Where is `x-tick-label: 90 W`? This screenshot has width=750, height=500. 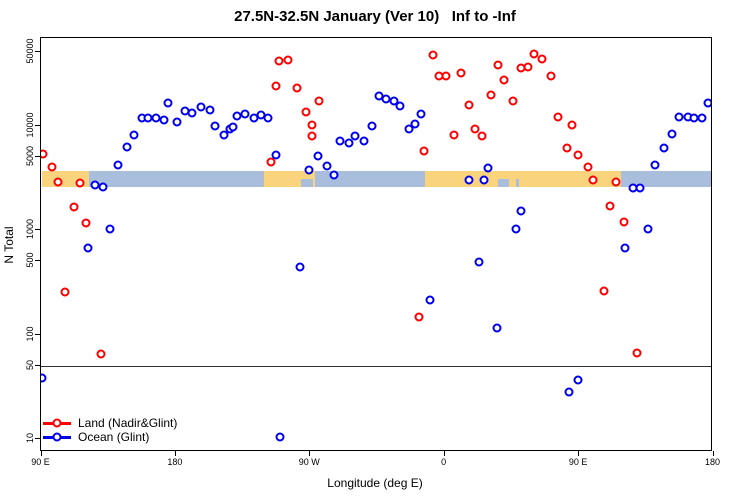
x-tick-label: 90 W is located at coordinates (309, 462).